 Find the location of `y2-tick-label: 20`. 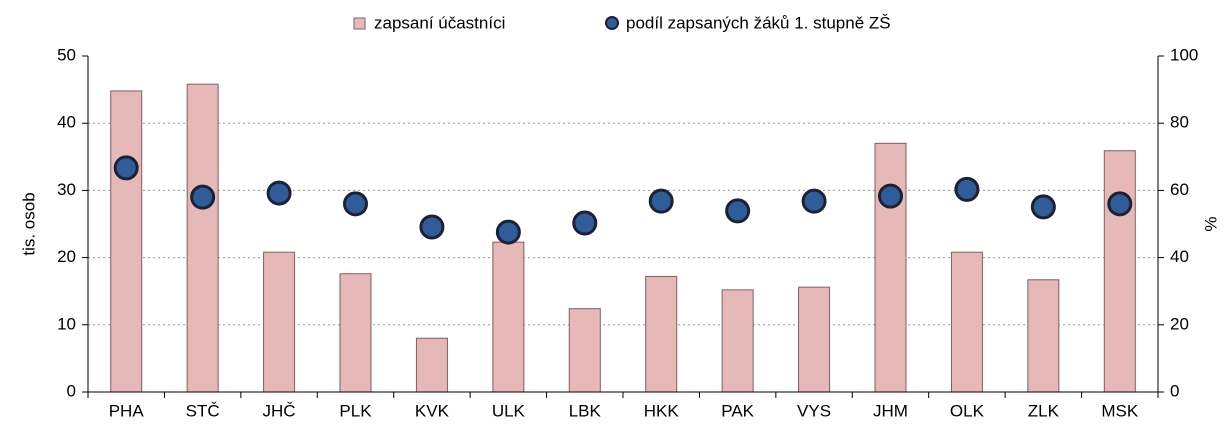

y2-tick-label: 20 is located at coordinates (1179, 323).